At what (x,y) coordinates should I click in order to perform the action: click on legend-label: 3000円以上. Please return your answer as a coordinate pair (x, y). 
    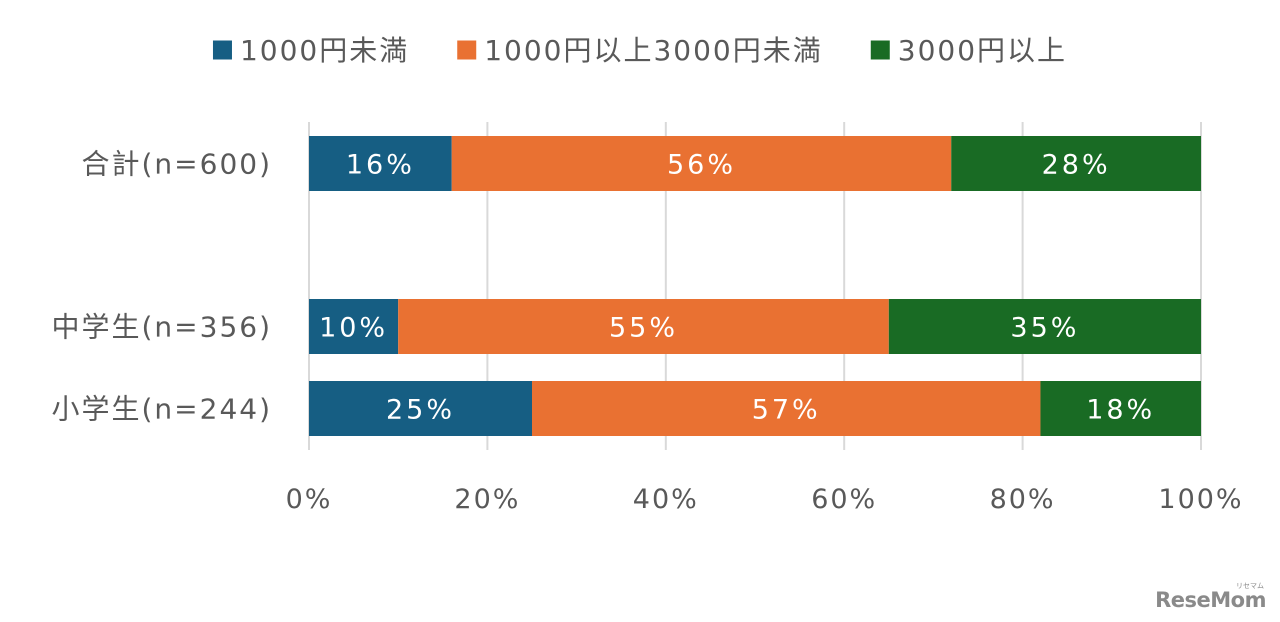
    Looking at the image, I should click on (982, 50).